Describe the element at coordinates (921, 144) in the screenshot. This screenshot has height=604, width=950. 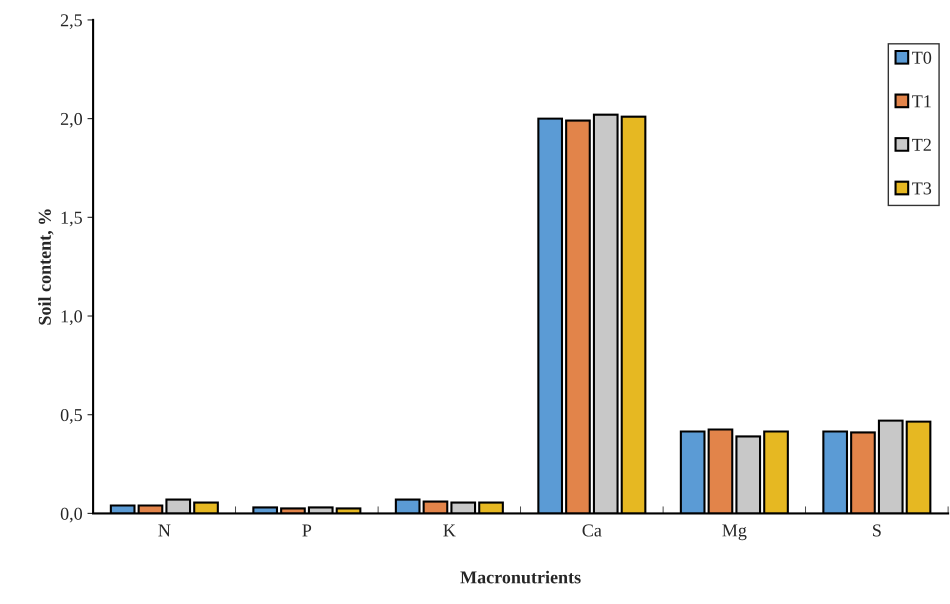
I see `legend-label: T2` at that location.